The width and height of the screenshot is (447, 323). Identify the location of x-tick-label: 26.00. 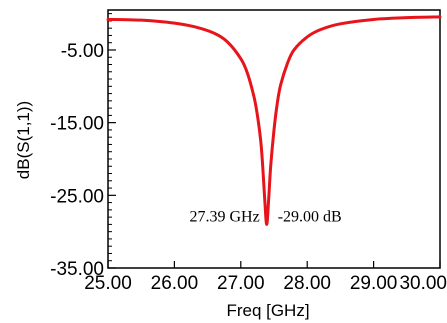
(175, 283).